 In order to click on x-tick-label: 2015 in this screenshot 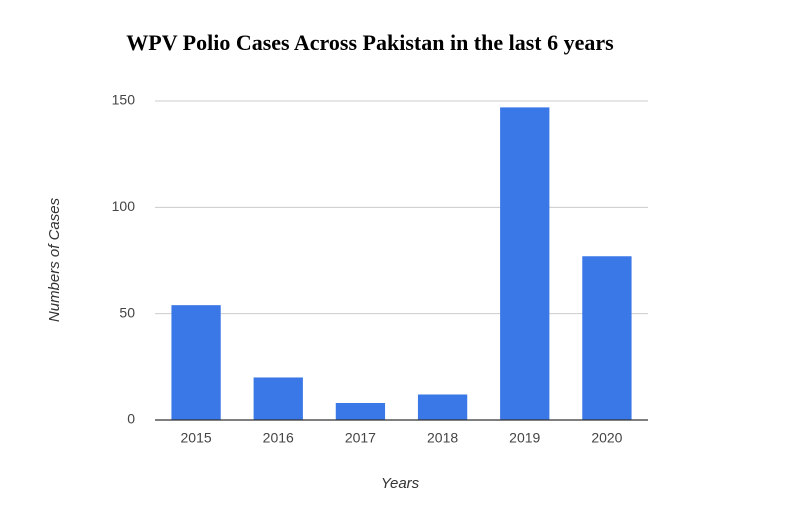, I will do `click(196, 438)`.